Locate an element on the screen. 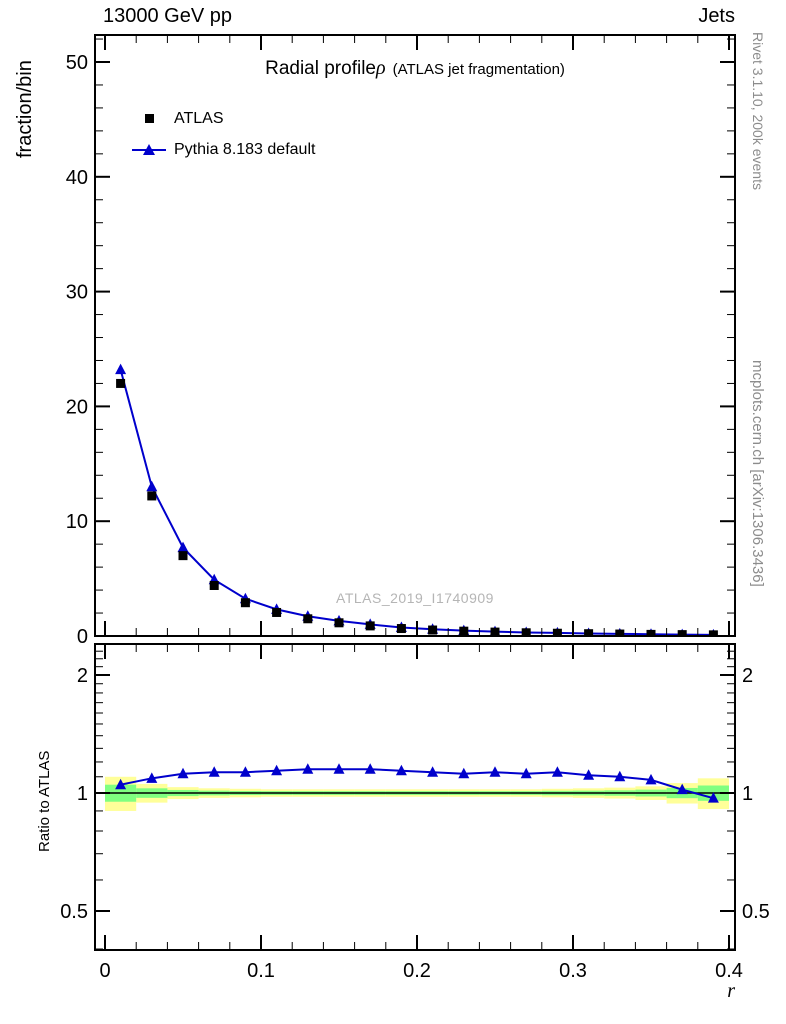  plot-title-symbol: ρ is located at coordinates (381, 68).